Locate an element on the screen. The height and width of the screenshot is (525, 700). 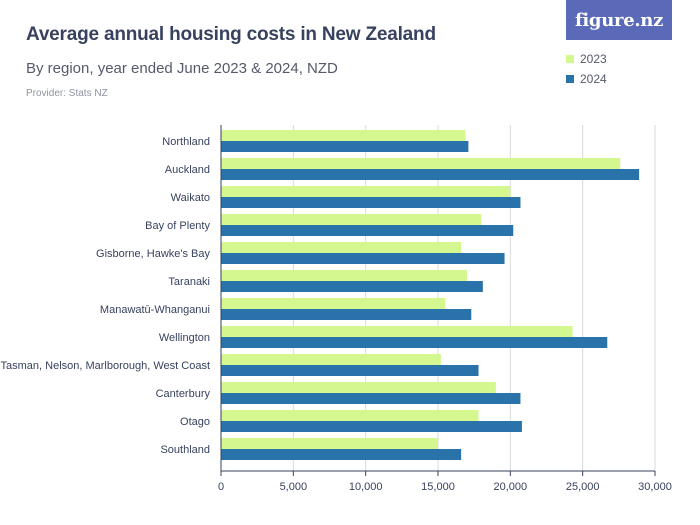
legend-swatch-2023 is located at coordinates (570, 59).